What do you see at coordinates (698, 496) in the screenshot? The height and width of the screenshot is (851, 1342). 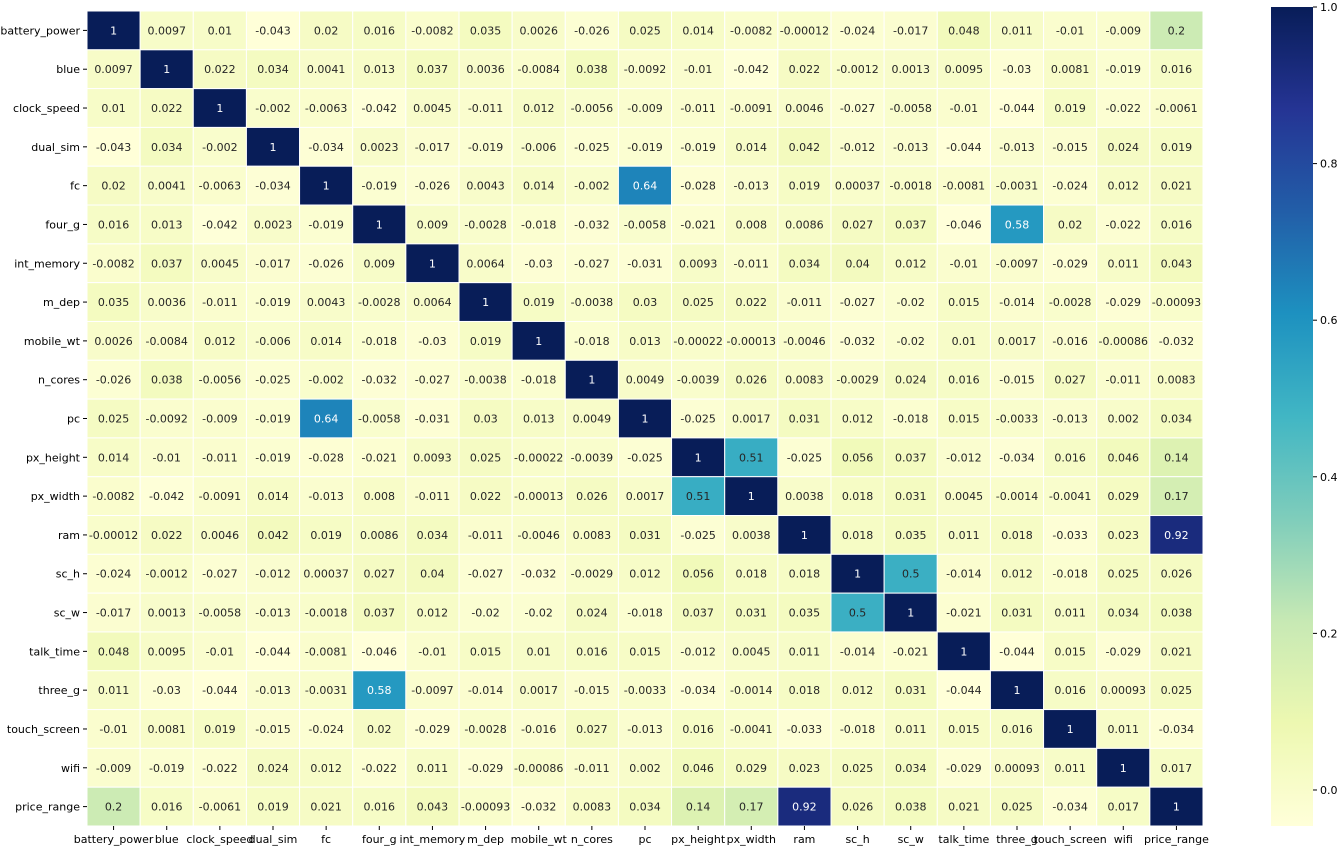 I see `cell-value-label: 0.51` at bounding box center [698, 496].